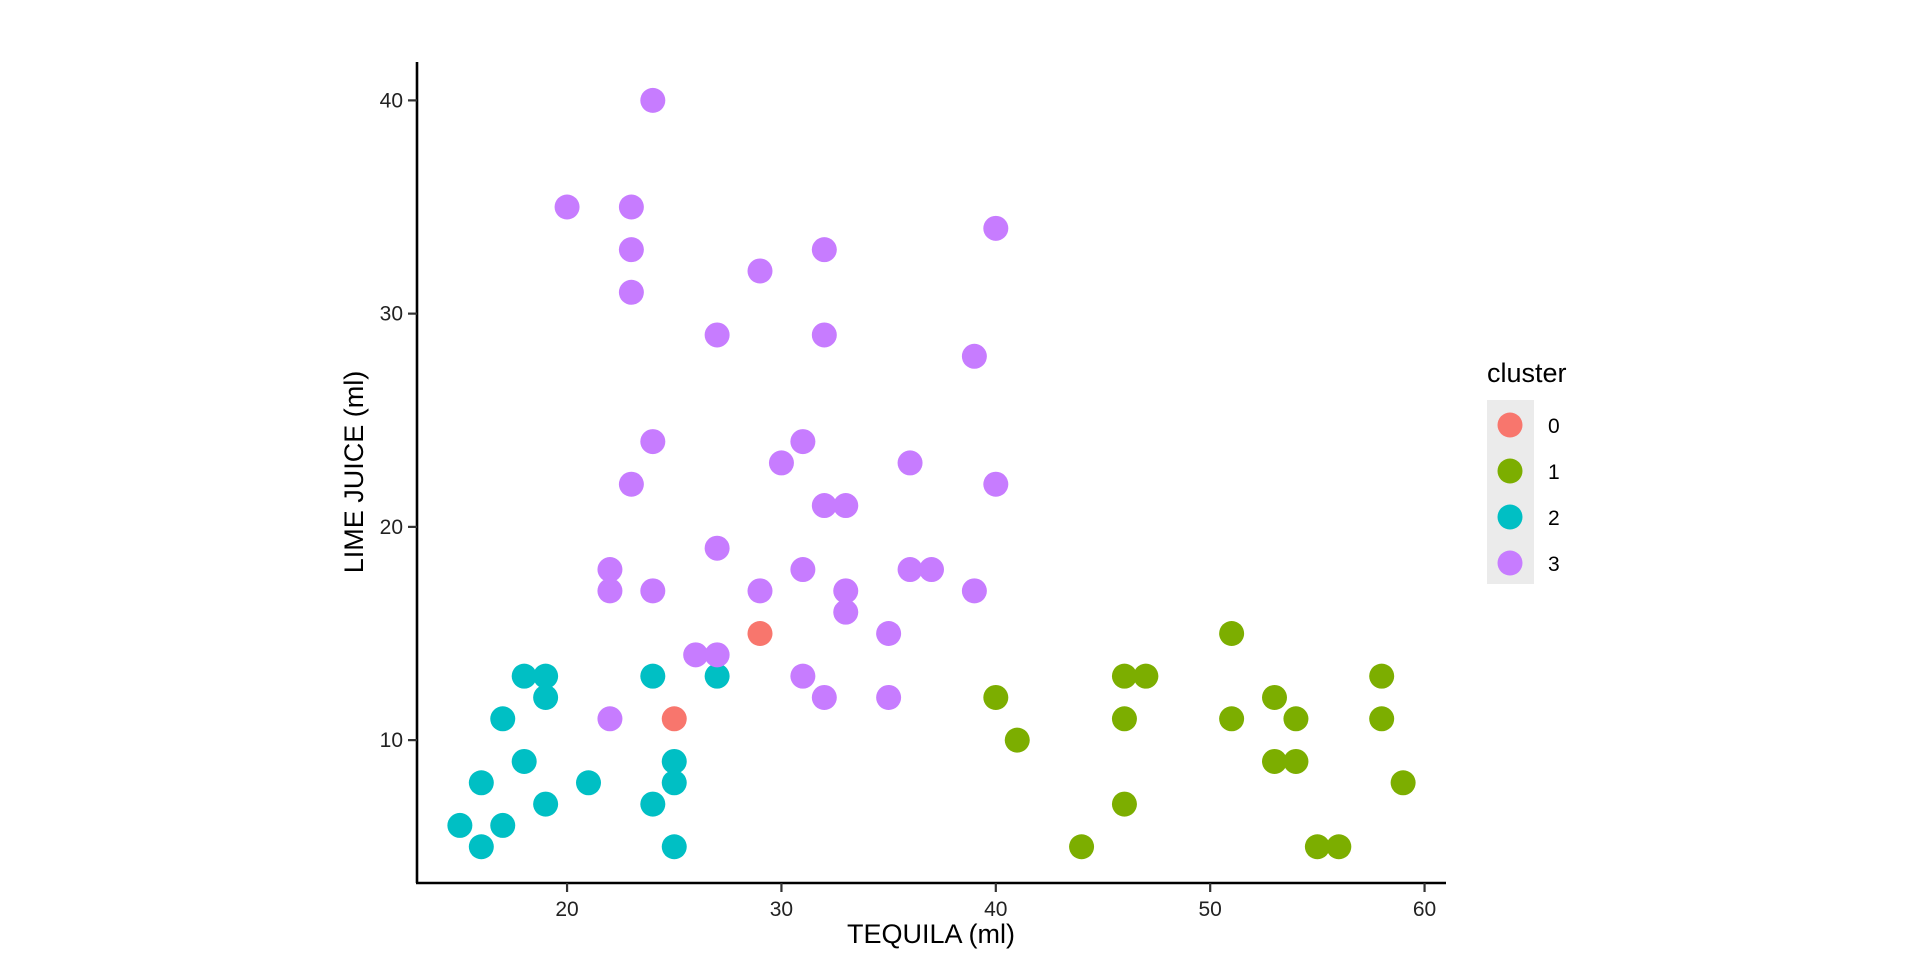  I want to click on y-ticks: 10 20 30 40, so click(398, 420).